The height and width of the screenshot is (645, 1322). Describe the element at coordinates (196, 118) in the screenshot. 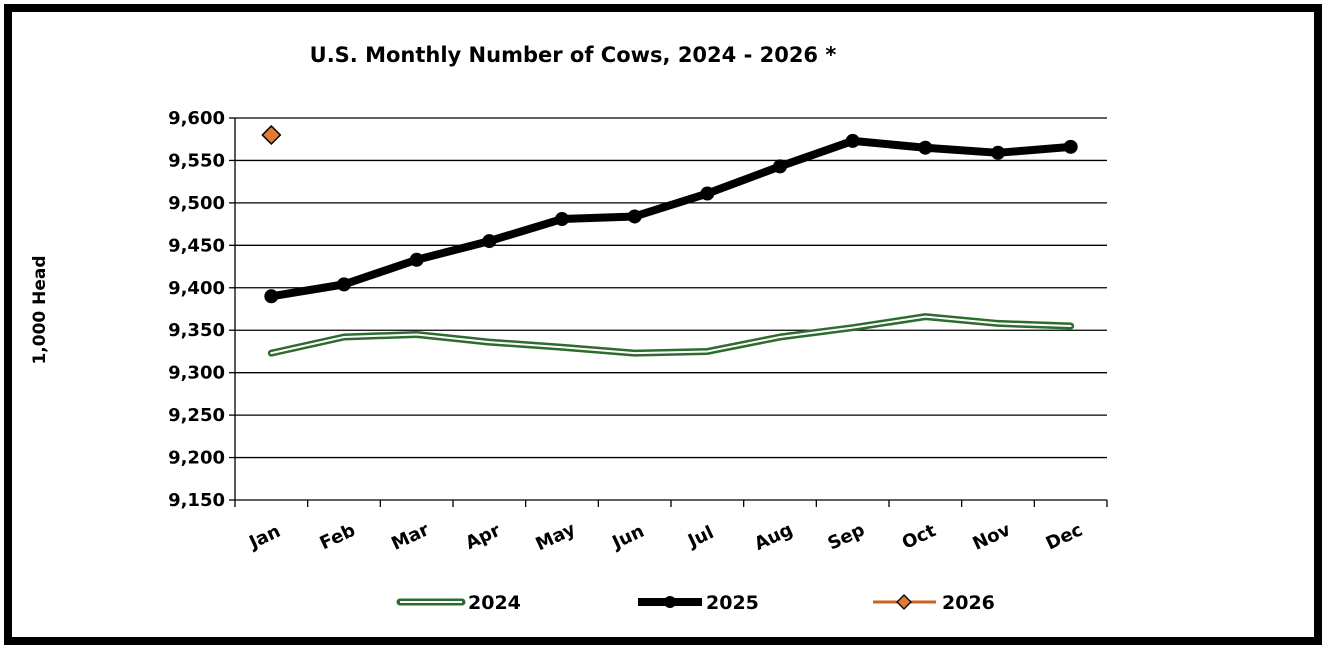

I see `y-tick-label: 9,600` at that location.